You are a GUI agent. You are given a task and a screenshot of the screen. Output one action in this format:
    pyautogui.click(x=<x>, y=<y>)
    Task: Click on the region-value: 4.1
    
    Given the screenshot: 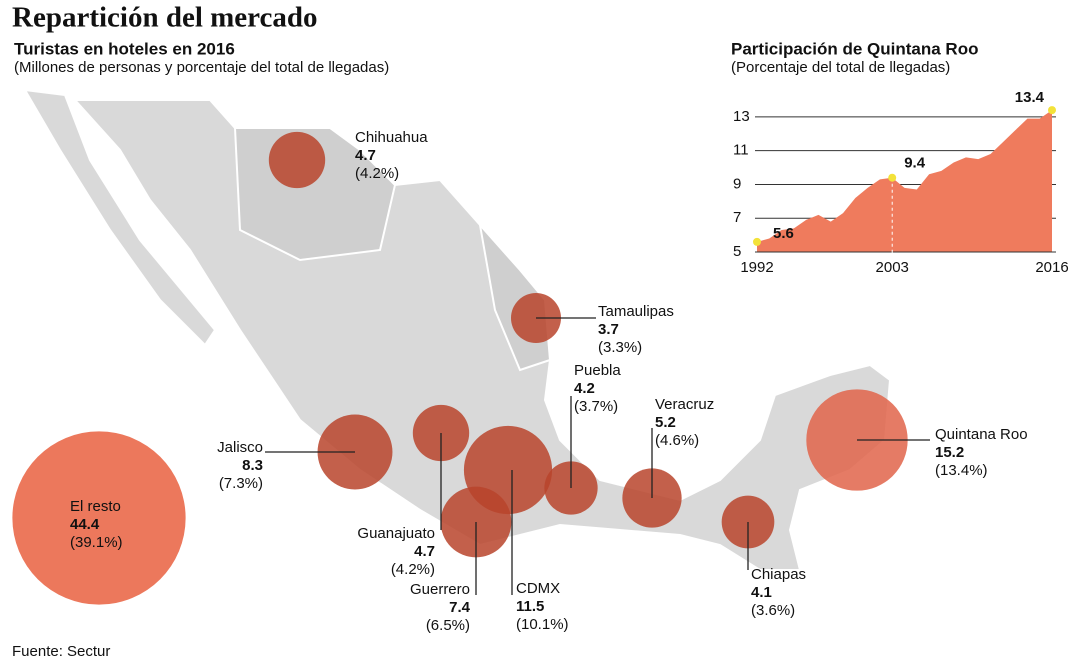 What is the action you would take?
    pyautogui.click(x=761, y=592)
    